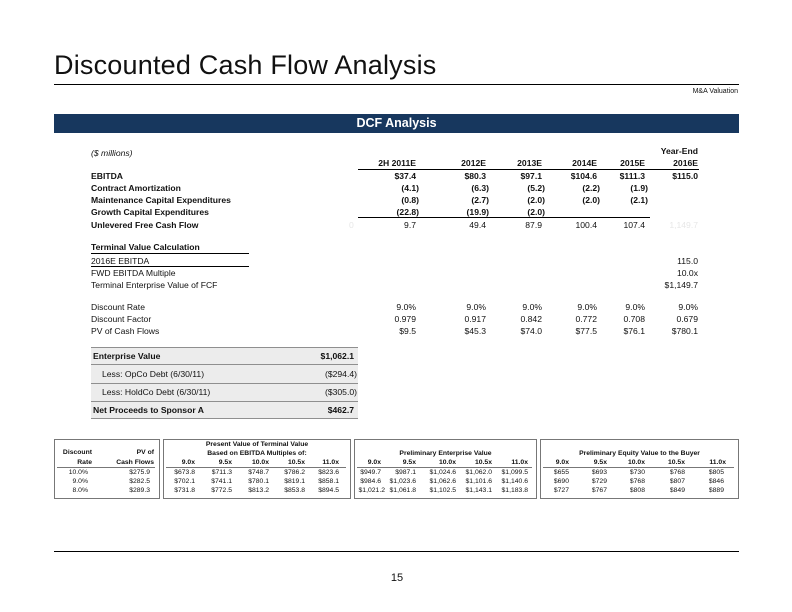 The width and height of the screenshot is (792, 612). What do you see at coordinates (584, 163) in the screenshot?
I see `column-header: 2014E` at bounding box center [584, 163].